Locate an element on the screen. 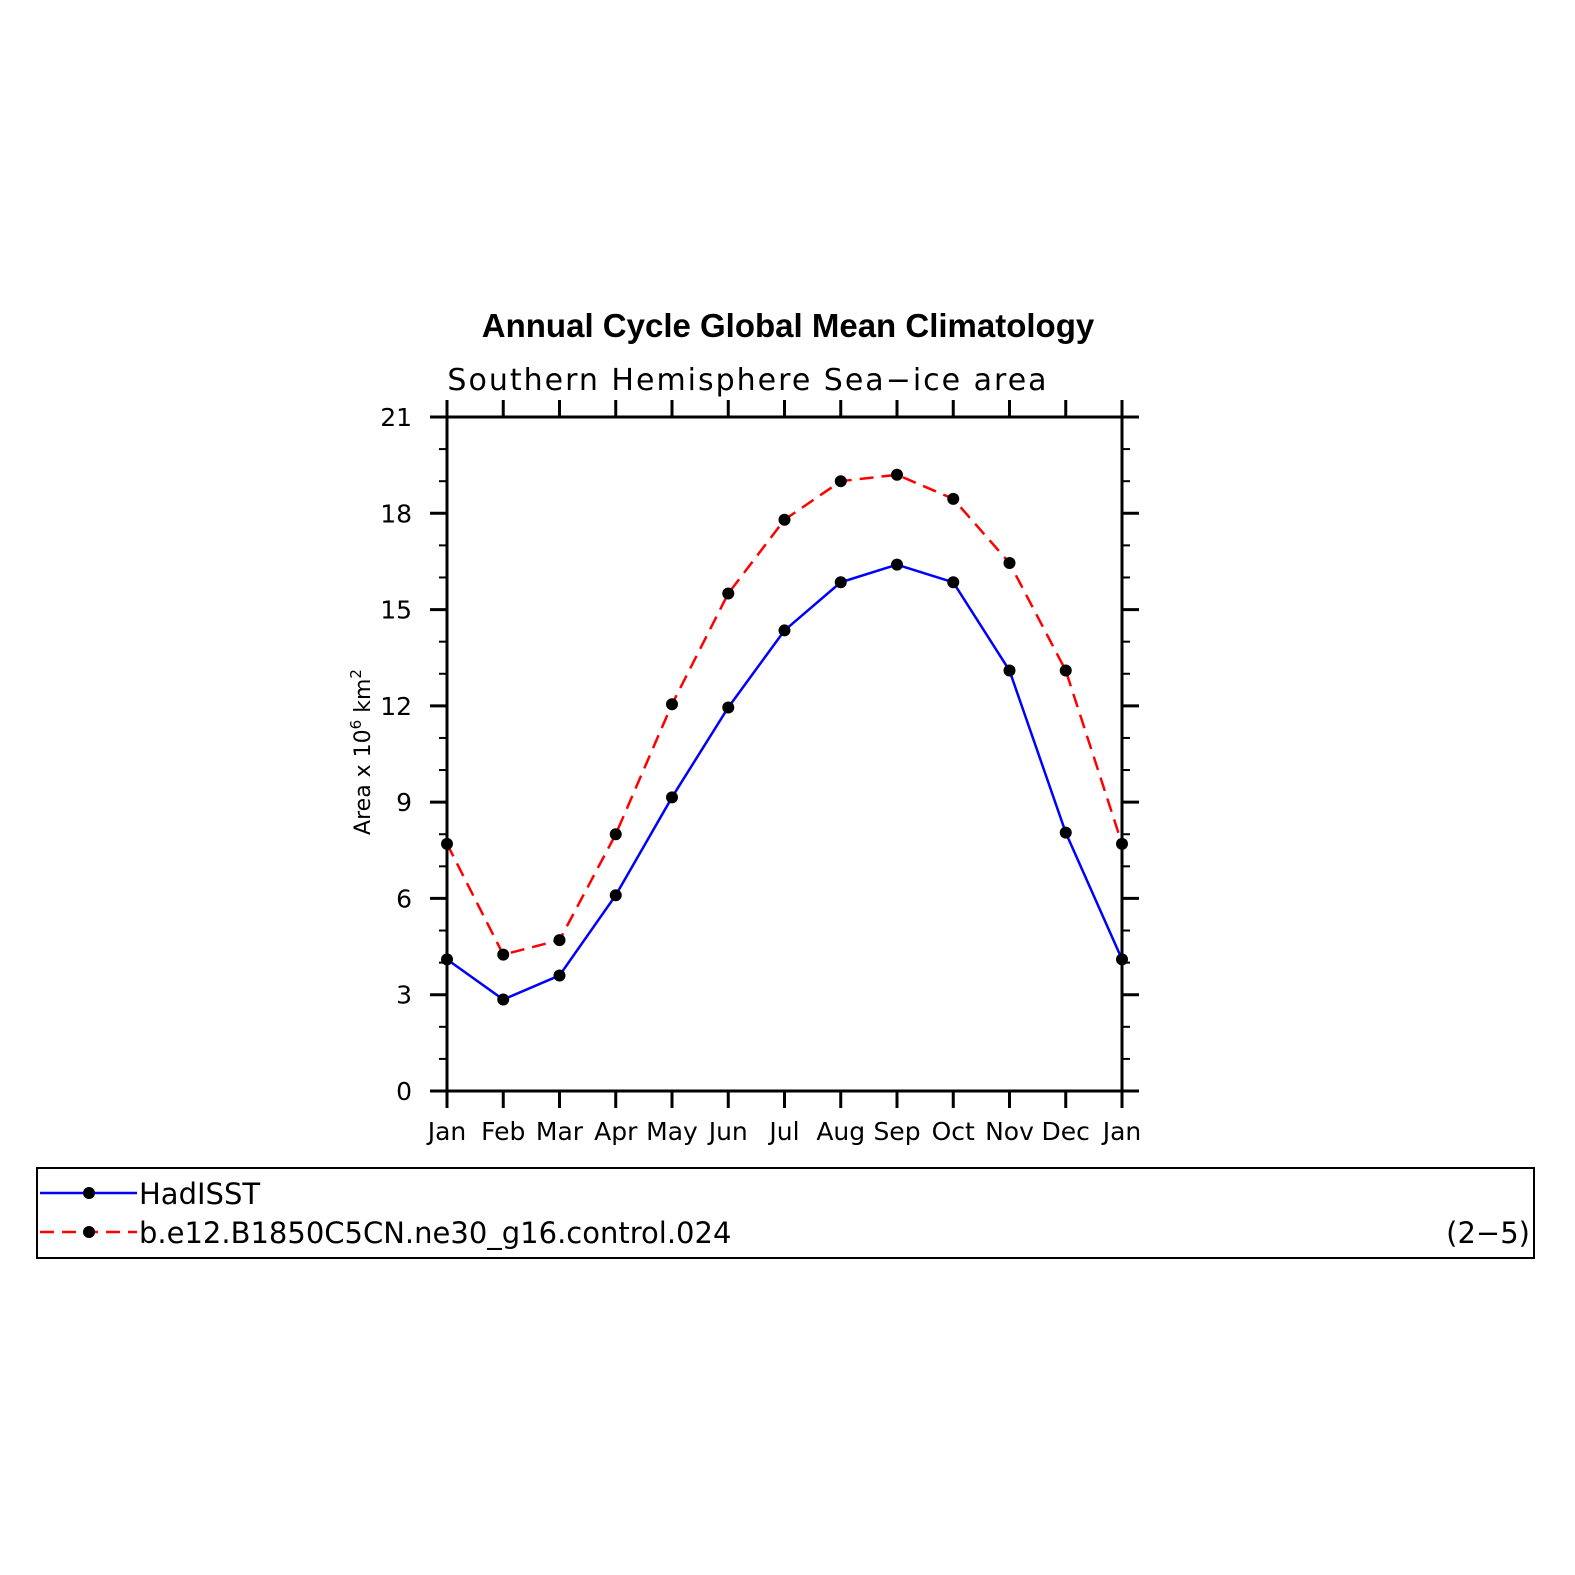 This screenshot has width=1575, height=1575. y-tick-label: 9 is located at coordinates (404, 802).